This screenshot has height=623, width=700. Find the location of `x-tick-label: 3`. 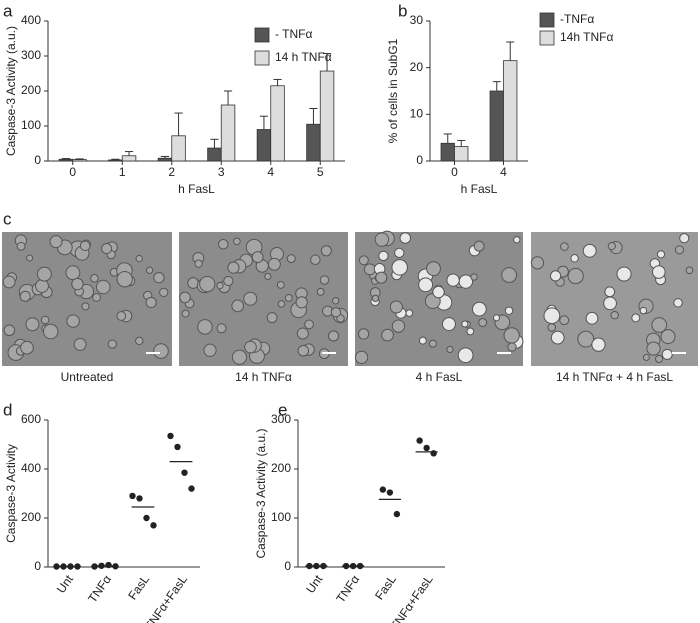

x-tick-label: 3 is located at coordinates (221, 172).